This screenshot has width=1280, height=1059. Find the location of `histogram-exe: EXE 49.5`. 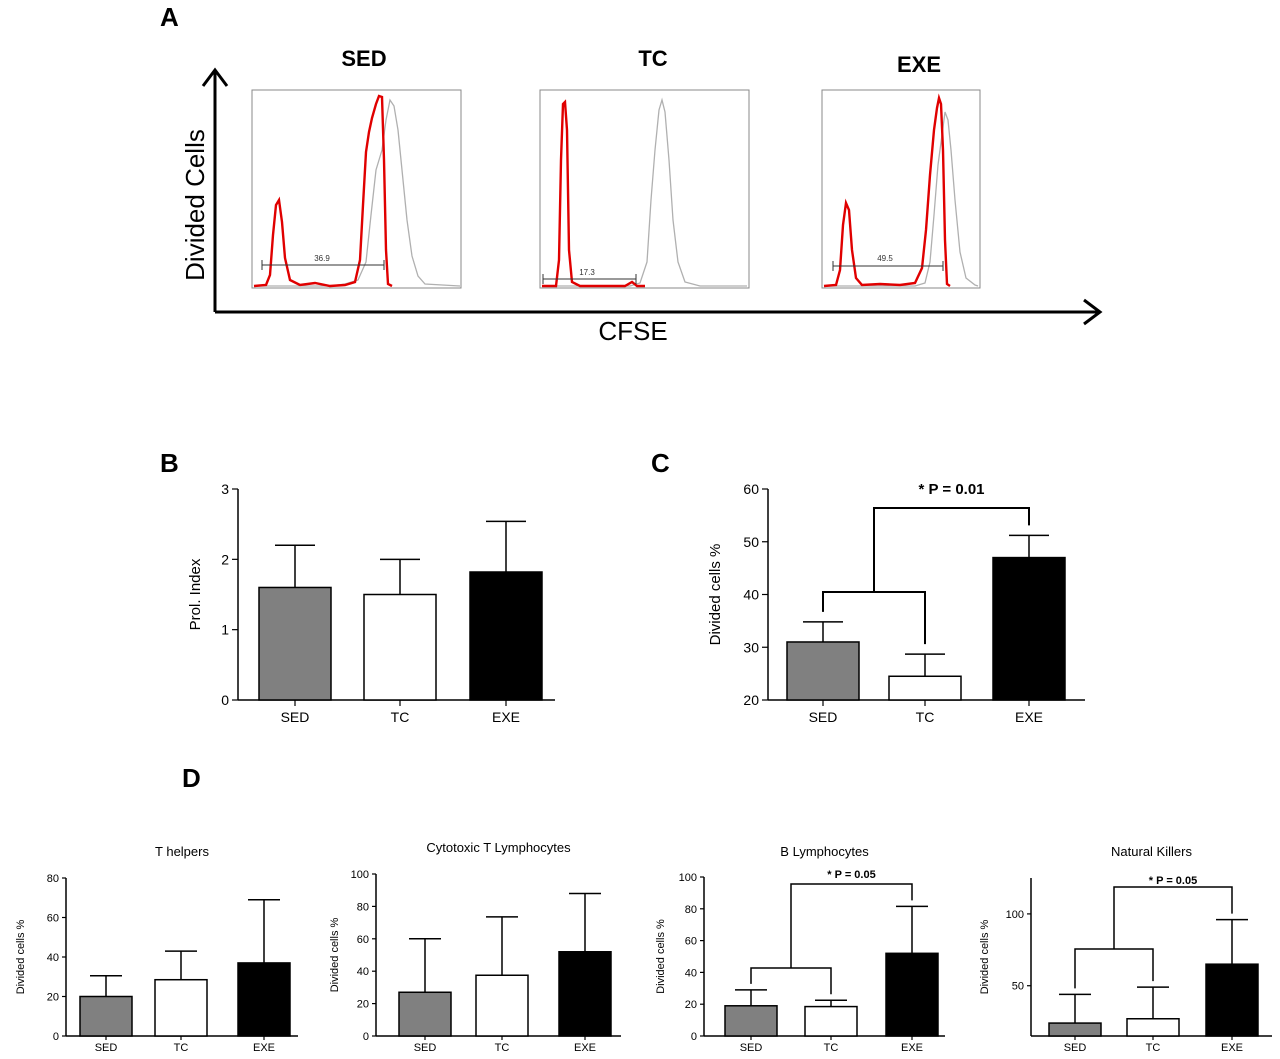

histogram-exe: EXE 49.5 is located at coordinates (901, 170).